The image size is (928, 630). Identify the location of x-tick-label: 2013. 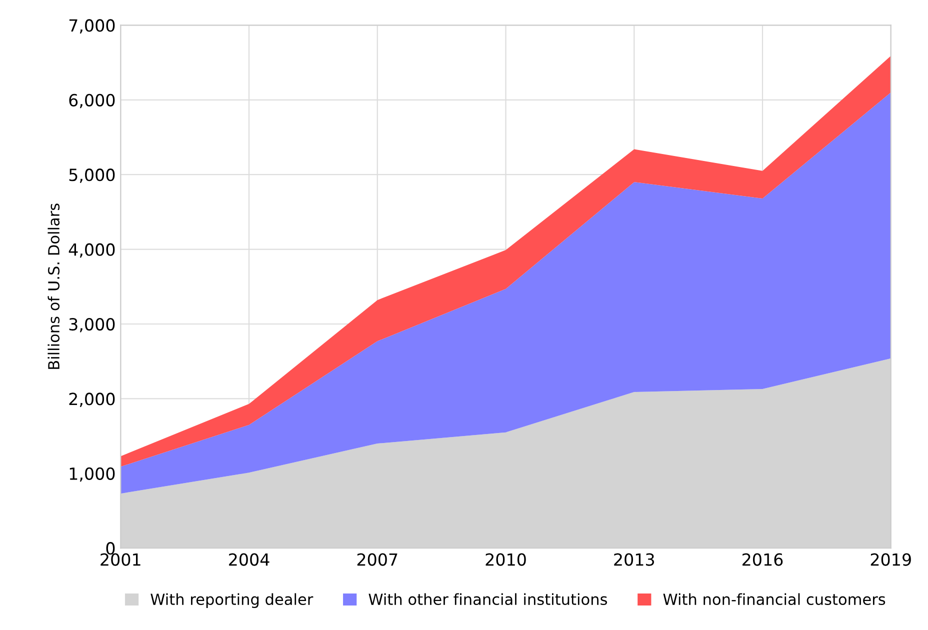
(634, 559).